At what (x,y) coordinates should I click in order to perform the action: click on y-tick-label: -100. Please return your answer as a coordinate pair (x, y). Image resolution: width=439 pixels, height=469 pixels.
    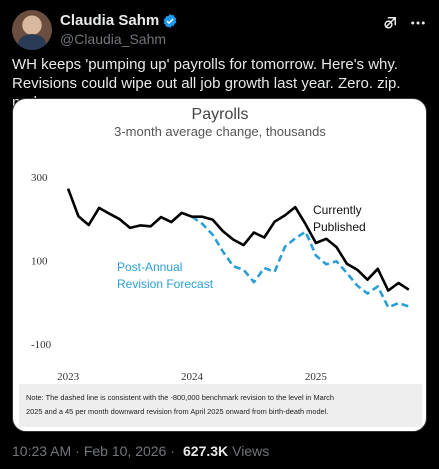
    Looking at the image, I should click on (41, 345).